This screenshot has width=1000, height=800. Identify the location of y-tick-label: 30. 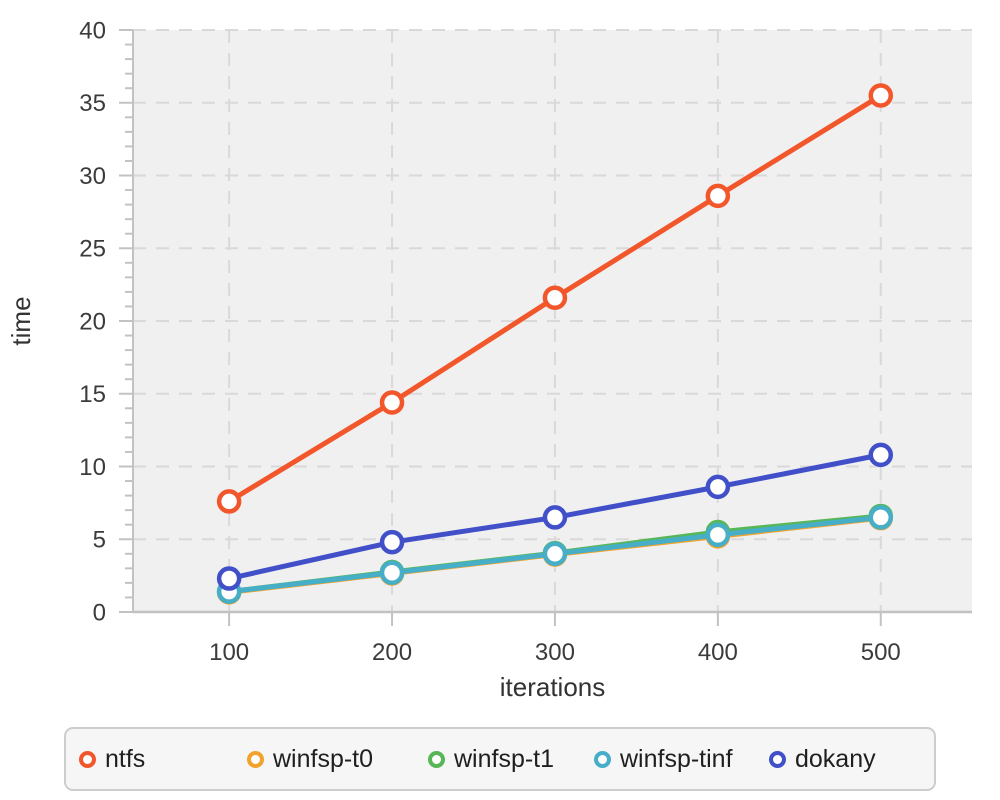
(92, 176).